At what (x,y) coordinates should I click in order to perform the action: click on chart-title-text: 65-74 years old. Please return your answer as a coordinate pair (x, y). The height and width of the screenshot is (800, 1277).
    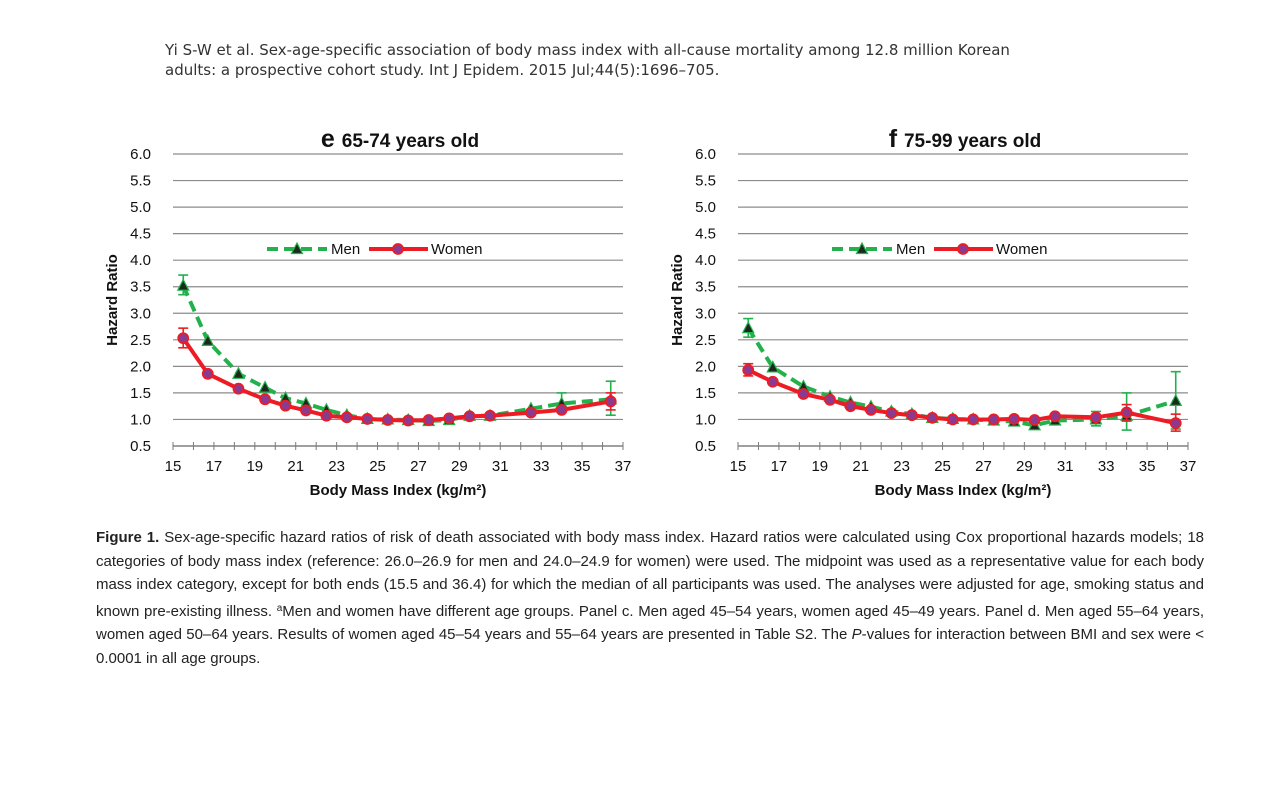
    Looking at the image, I should click on (410, 141).